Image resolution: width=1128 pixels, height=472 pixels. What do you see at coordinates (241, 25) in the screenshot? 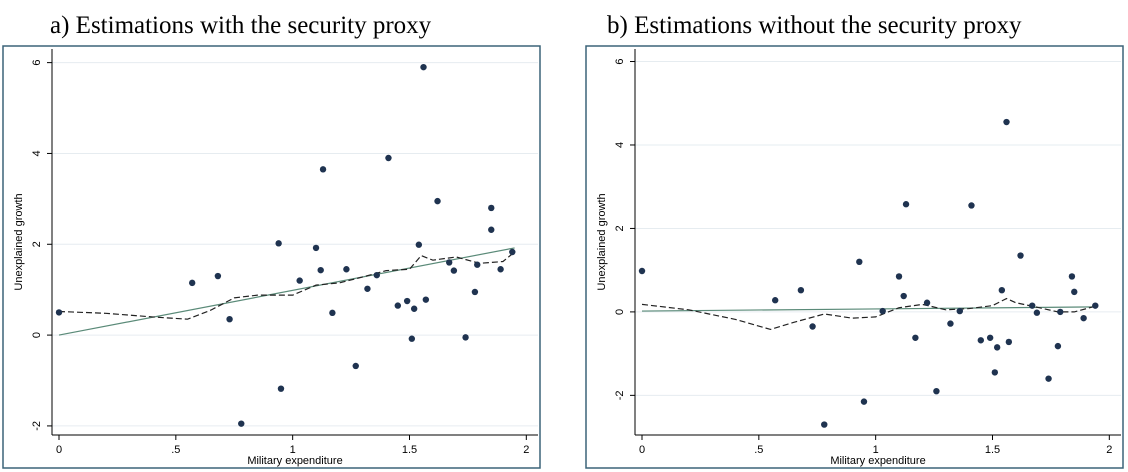
I see `chart-a-title: a) Estimations with the security proxy` at bounding box center [241, 25].